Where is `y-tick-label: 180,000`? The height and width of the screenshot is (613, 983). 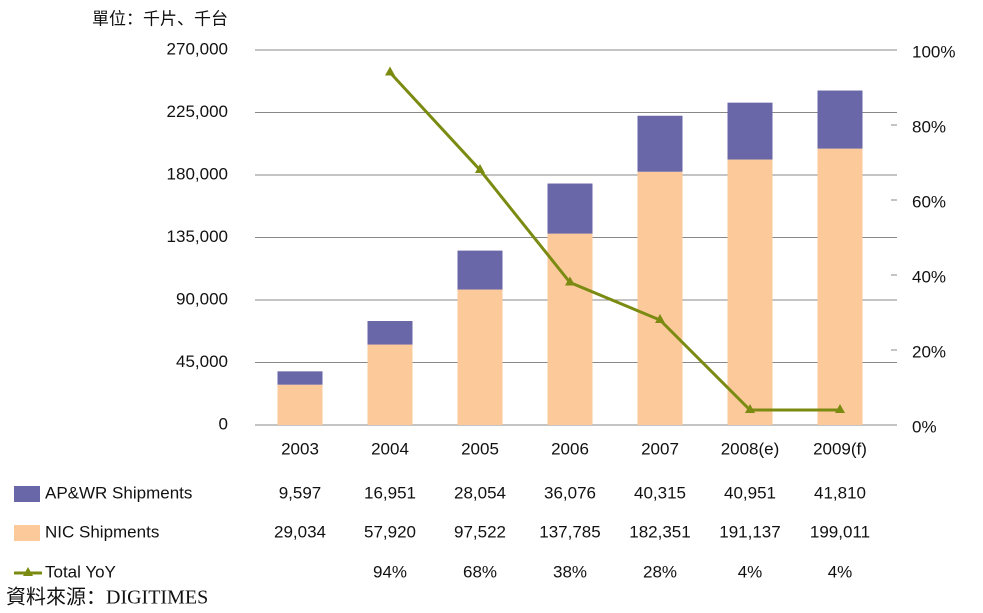
y-tick-label: 180,000 is located at coordinates (197, 173).